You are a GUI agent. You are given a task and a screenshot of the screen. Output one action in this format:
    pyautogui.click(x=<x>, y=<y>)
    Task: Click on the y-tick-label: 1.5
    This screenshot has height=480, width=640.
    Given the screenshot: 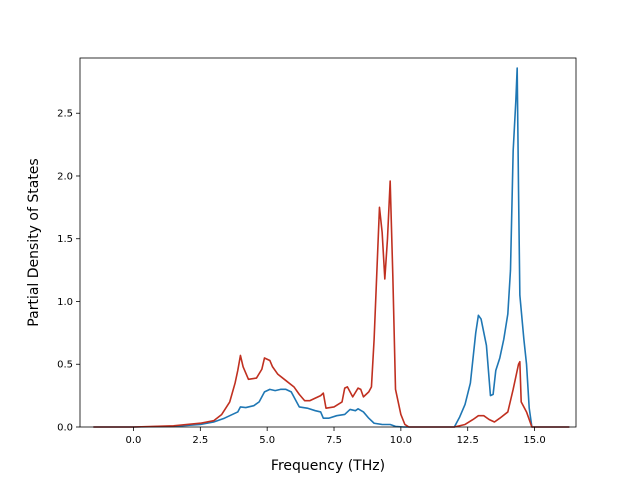 What is the action you would take?
    pyautogui.click(x=65, y=239)
    